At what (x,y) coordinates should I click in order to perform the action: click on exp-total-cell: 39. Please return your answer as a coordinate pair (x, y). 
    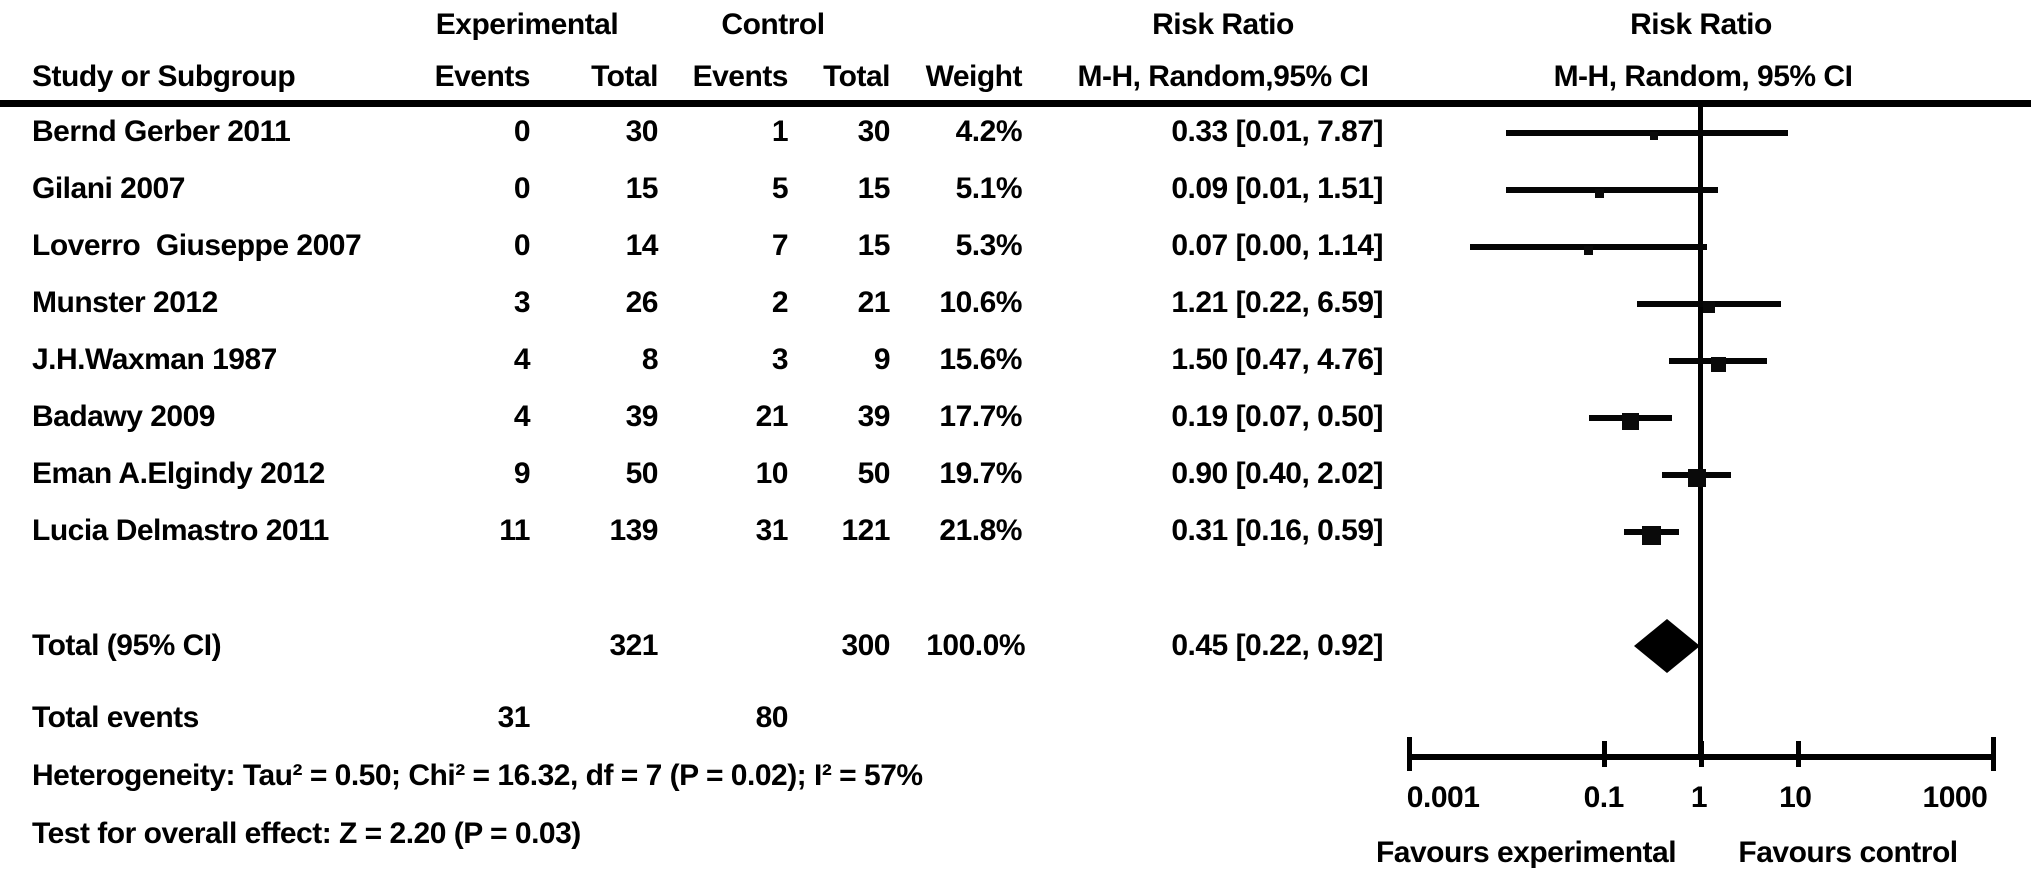
    Looking at the image, I should click on (642, 416).